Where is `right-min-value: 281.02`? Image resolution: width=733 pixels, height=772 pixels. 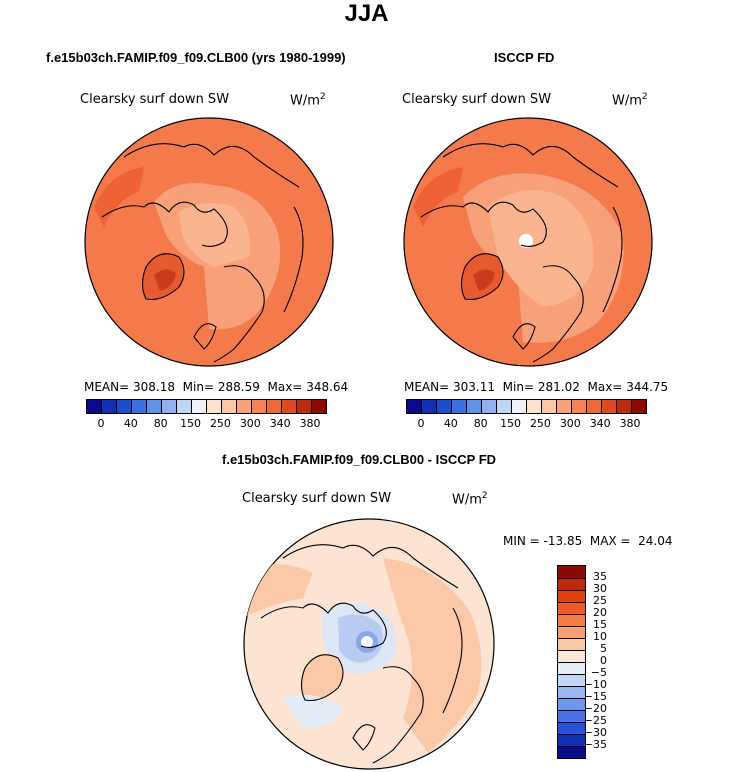 right-min-value: 281.02 is located at coordinates (558, 387).